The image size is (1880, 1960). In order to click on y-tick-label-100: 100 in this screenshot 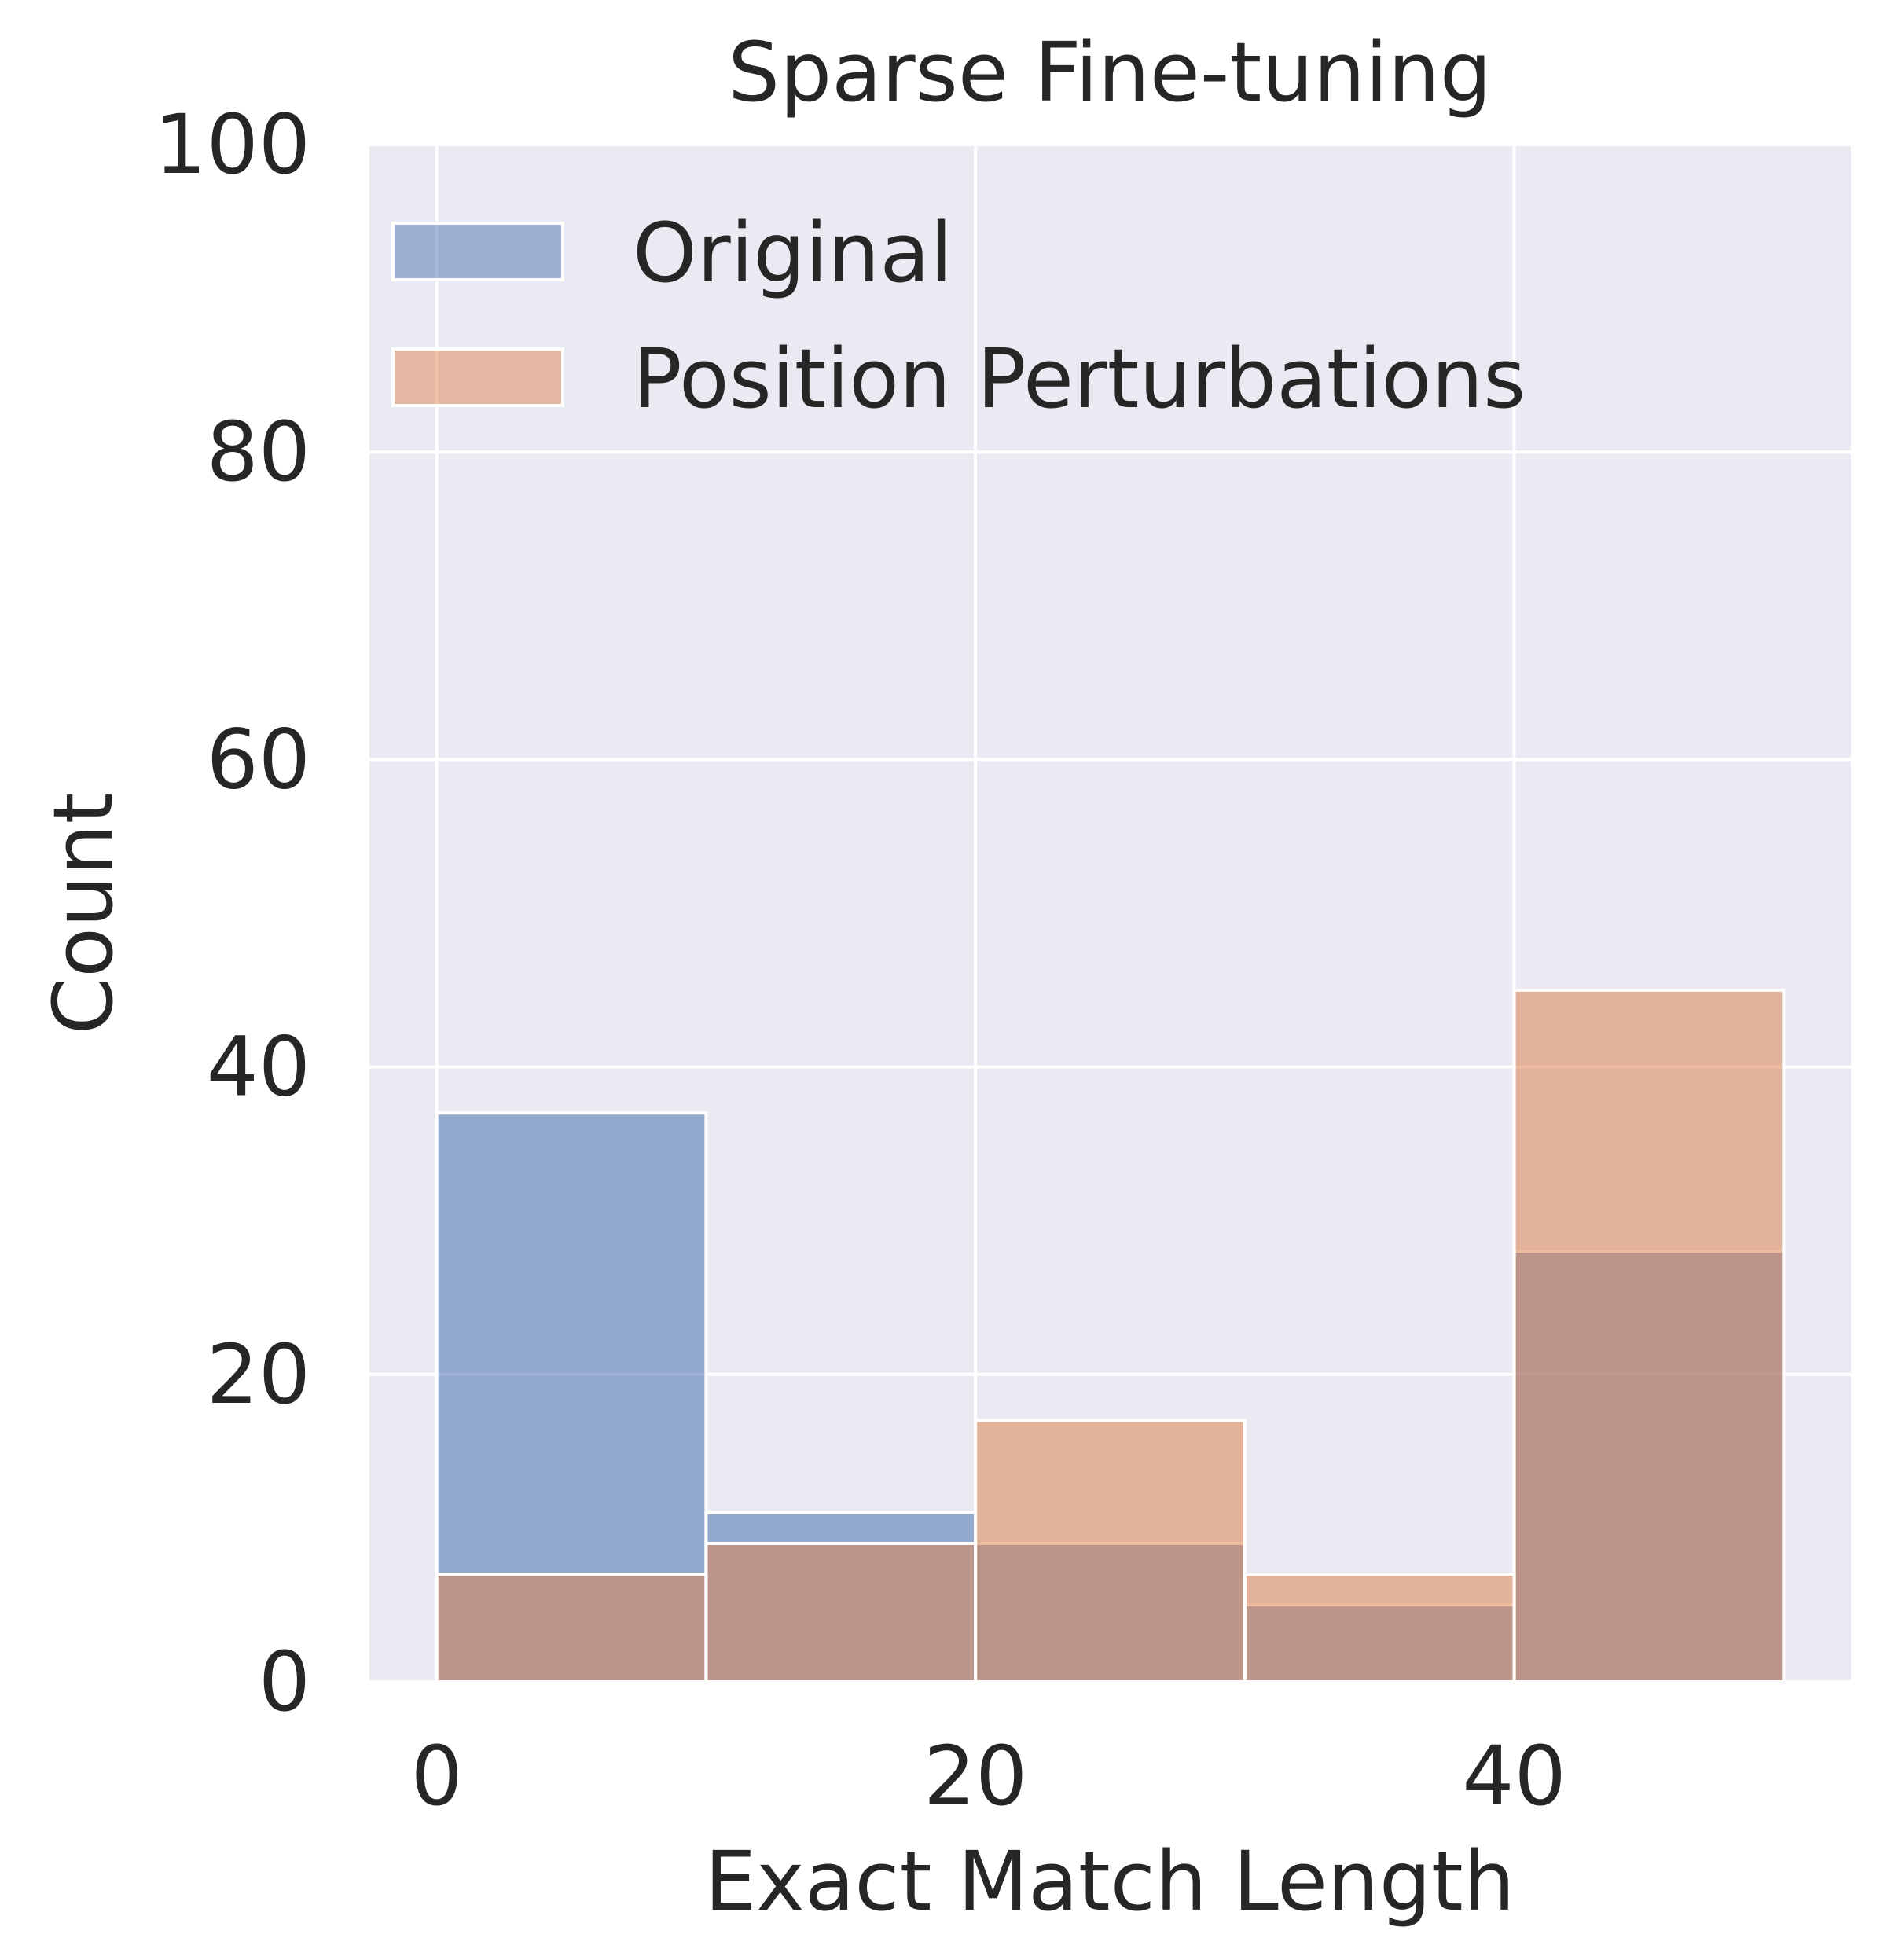, I will do `click(232, 145)`.